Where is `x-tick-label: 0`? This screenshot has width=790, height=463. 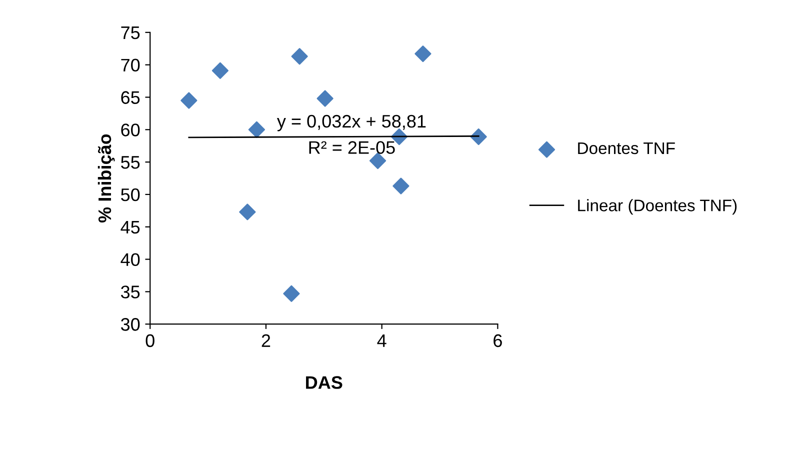
x-tick-label: 0 is located at coordinates (150, 341).